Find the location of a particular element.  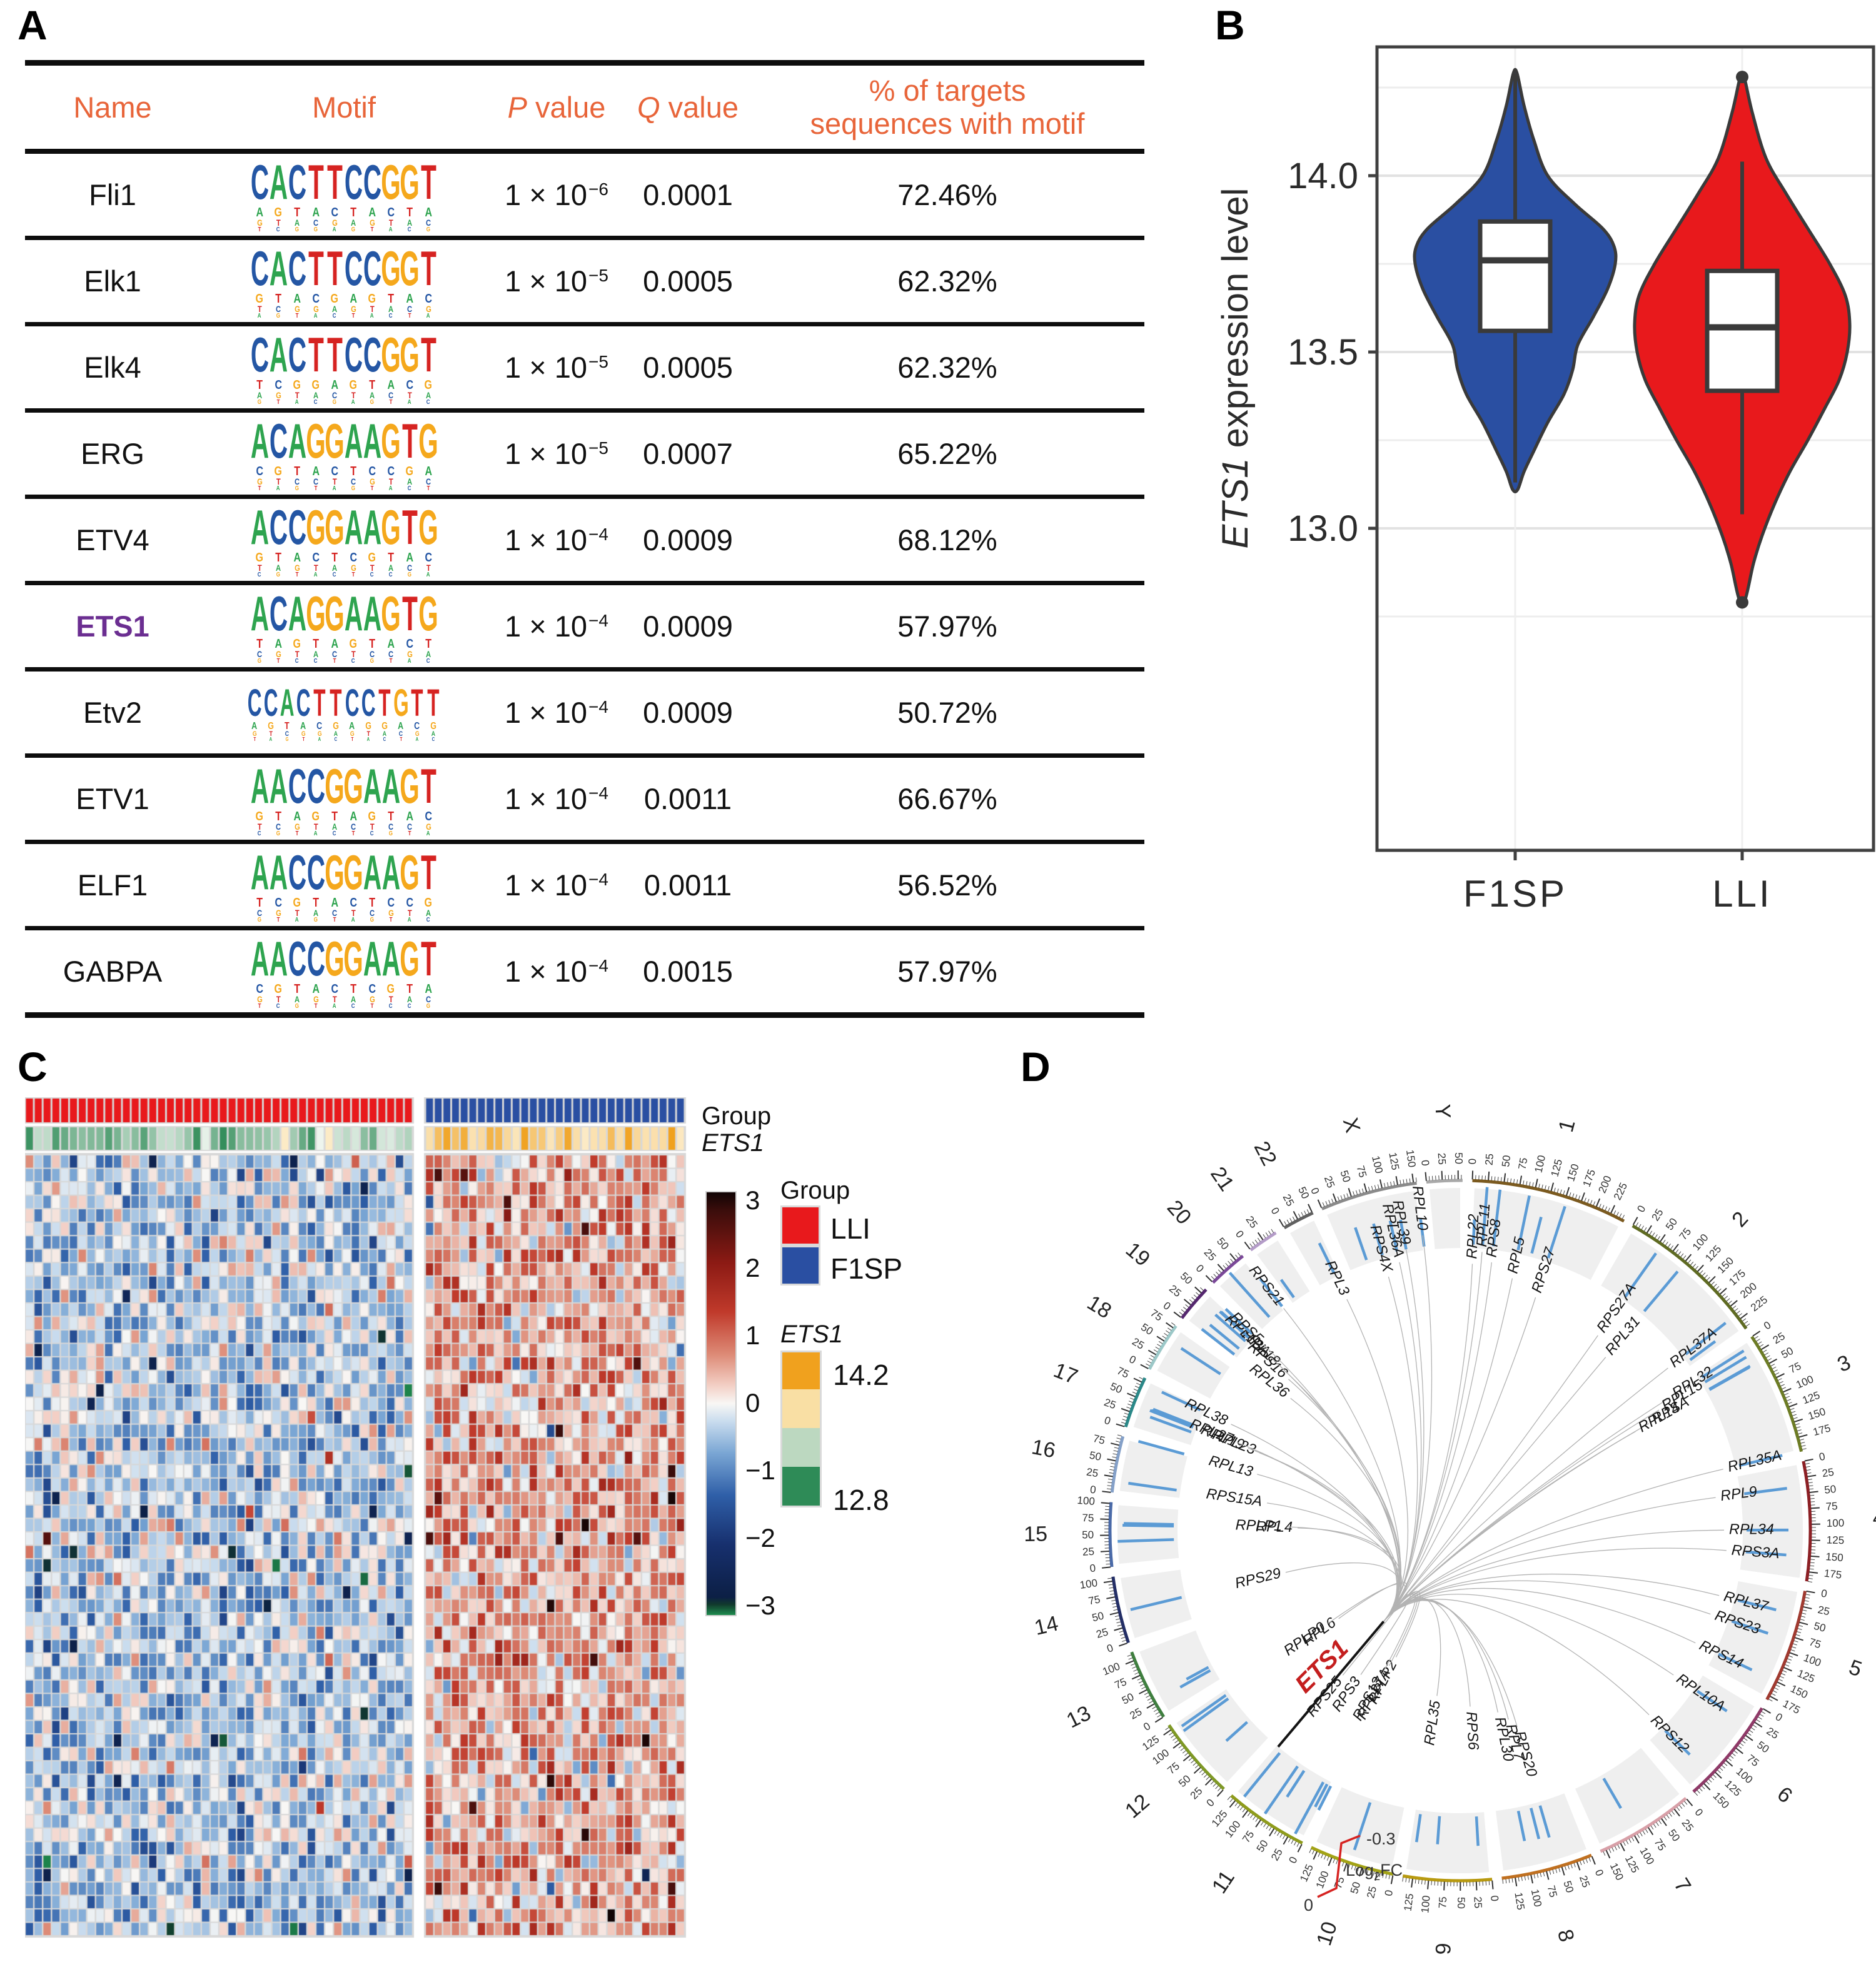

circos-chromosome-label: 19 is located at coordinates (1137, 1253).